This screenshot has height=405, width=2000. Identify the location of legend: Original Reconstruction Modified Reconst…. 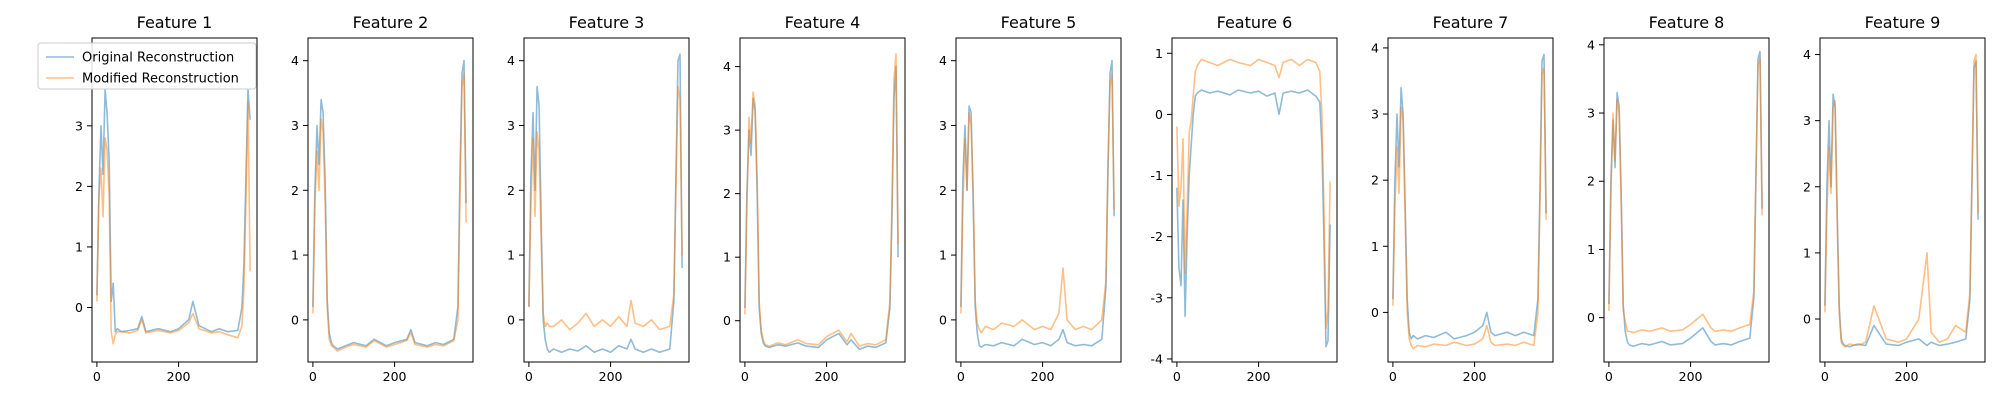
(147, 66).